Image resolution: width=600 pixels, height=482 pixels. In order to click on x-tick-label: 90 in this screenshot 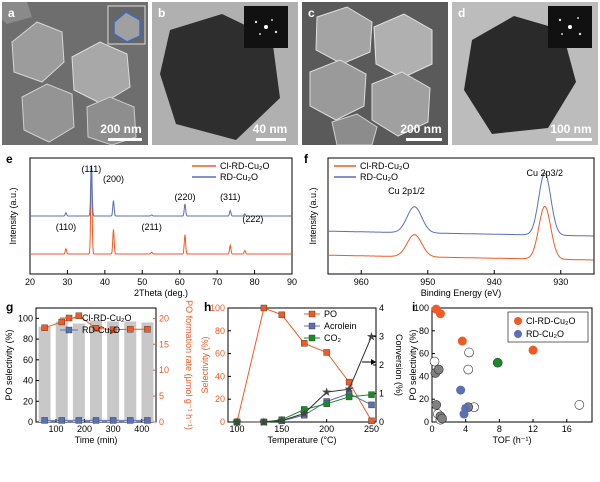, I will do `click(292, 282)`.